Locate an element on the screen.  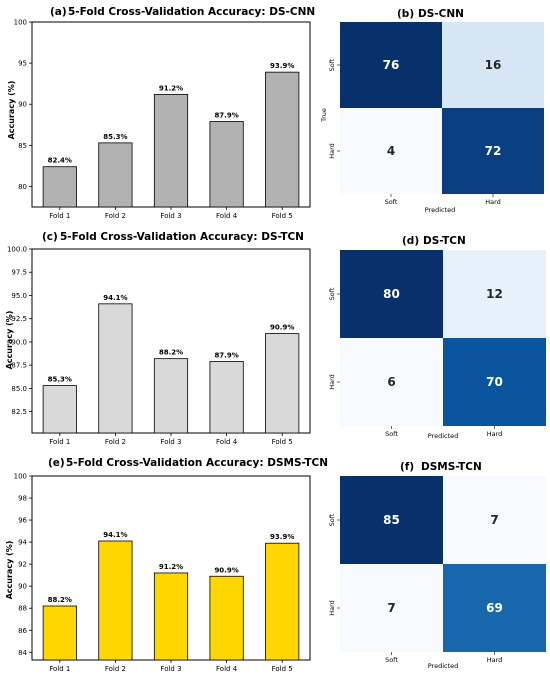
y-tick-label: 95.0 is located at coordinates (19, 296).